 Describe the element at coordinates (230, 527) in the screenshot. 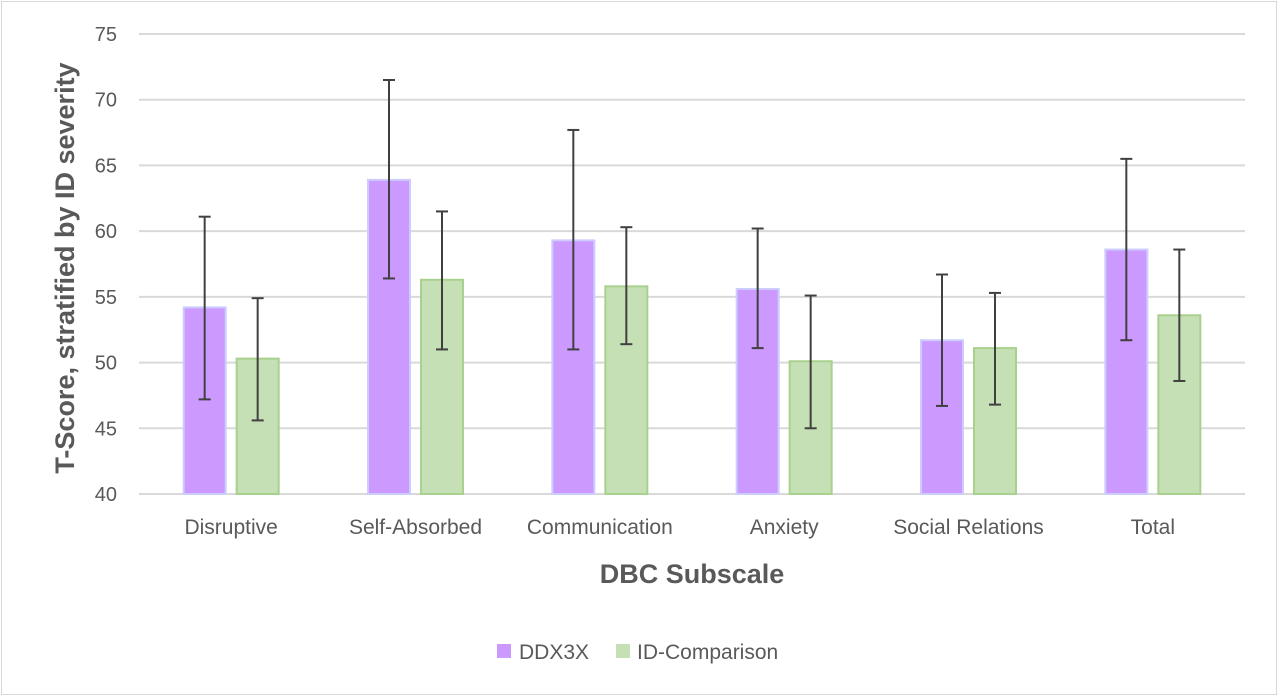

I see `x-category-label: Disruptive` at that location.